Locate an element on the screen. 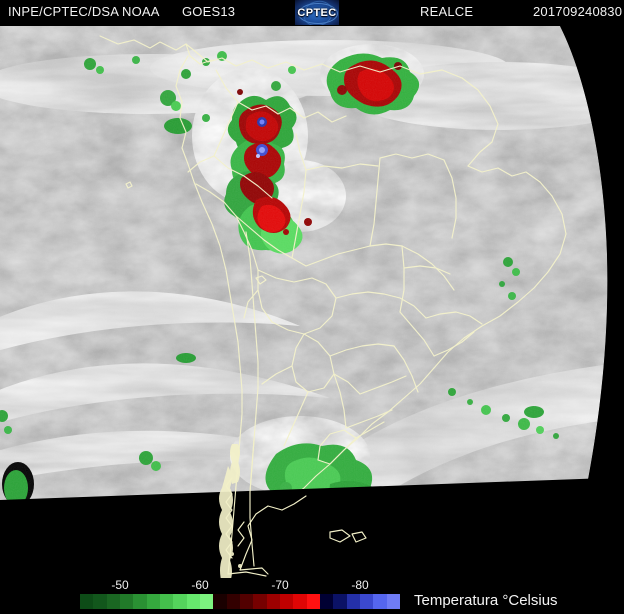 The width and height of the screenshot is (624, 614). temperature-colorbar is located at coordinates (240, 601).